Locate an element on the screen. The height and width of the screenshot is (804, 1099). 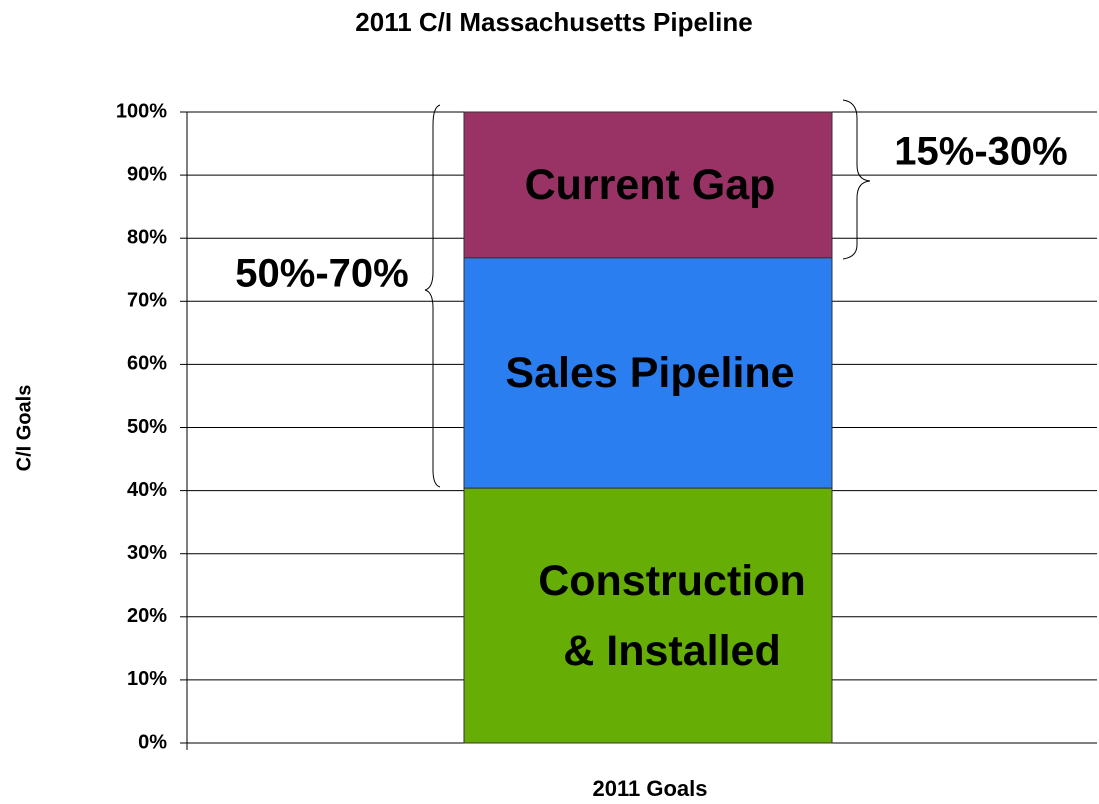
y-tick-label: 20% is located at coordinates (147, 616).